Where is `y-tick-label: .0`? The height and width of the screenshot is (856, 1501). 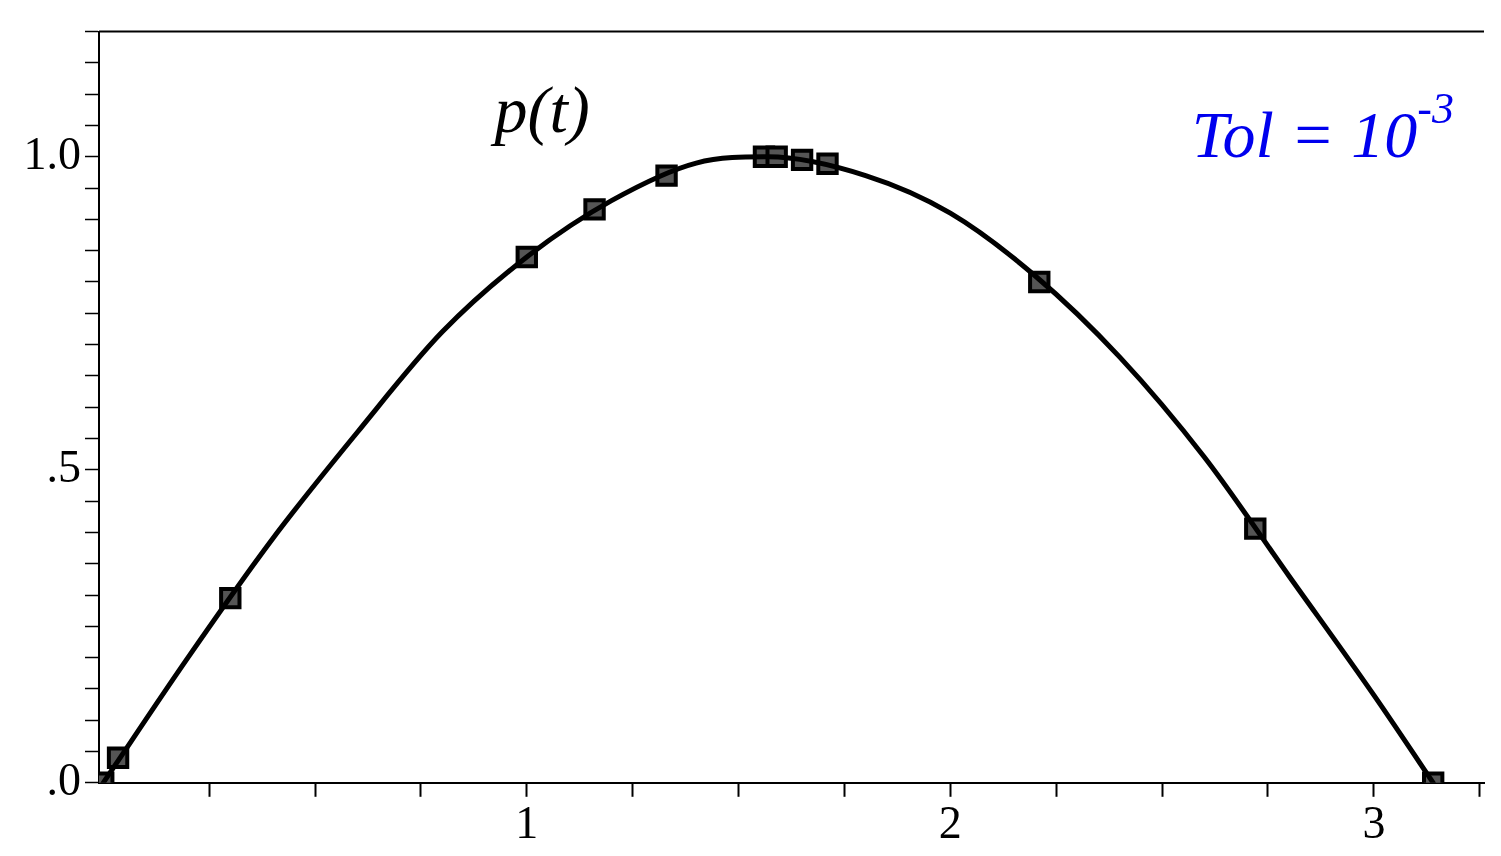
y-tick-label: .0 is located at coordinates (63, 779).